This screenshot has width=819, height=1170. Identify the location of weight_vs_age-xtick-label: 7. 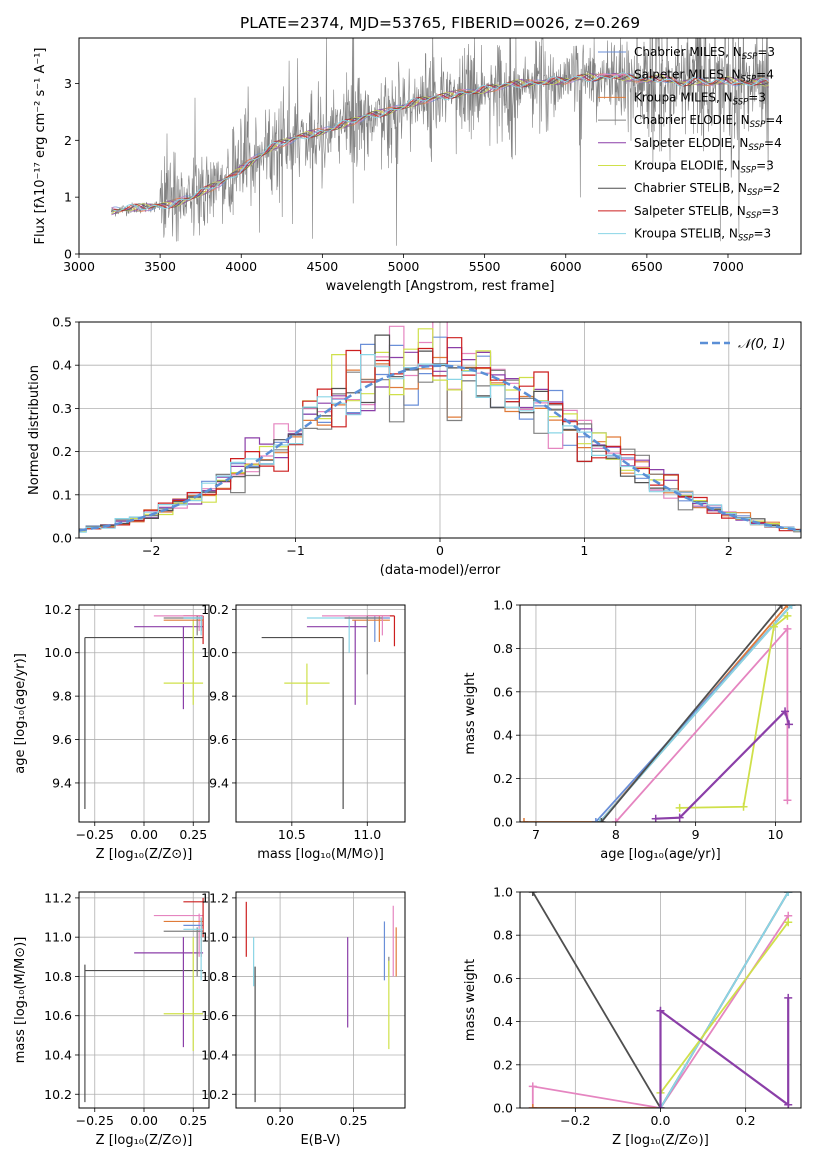
(536, 834).